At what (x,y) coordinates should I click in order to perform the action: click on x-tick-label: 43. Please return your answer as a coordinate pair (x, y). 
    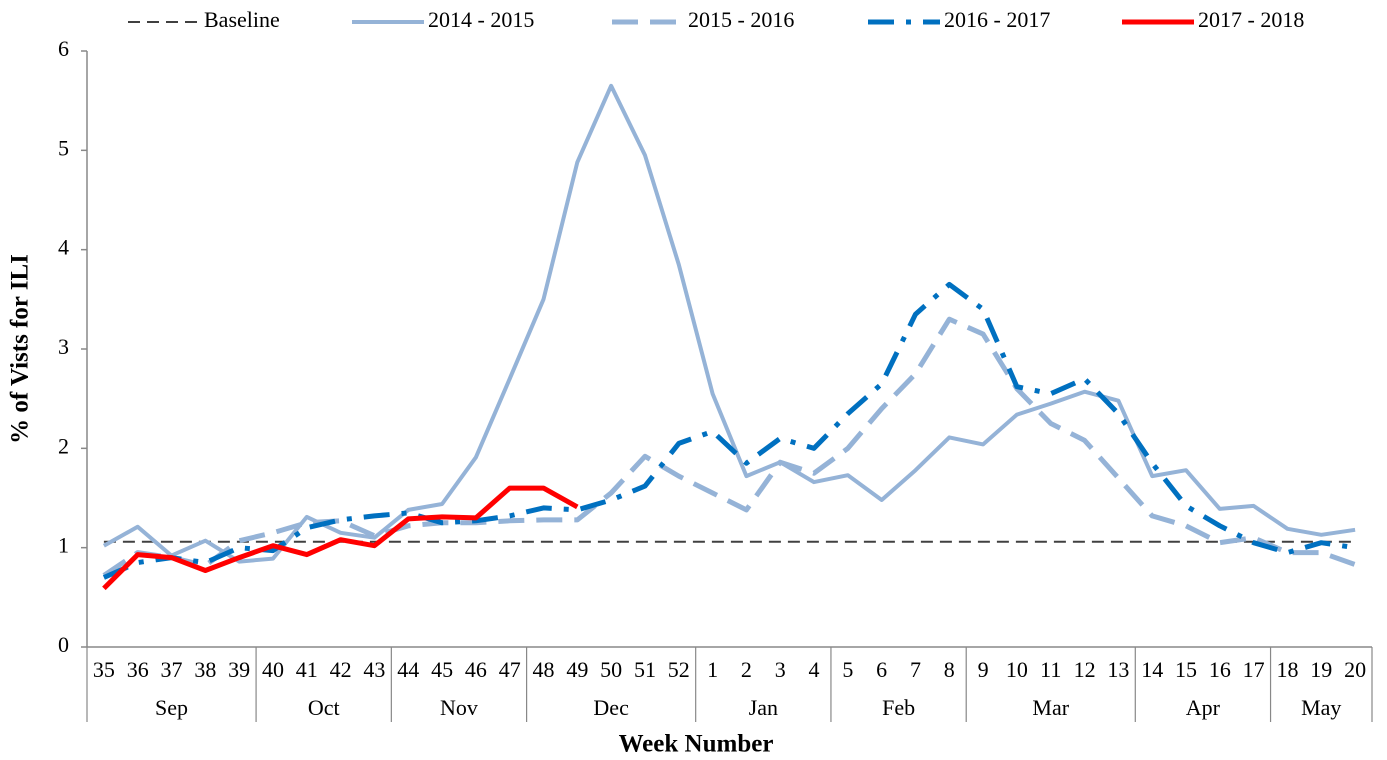
    Looking at the image, I should click on (374, 669).